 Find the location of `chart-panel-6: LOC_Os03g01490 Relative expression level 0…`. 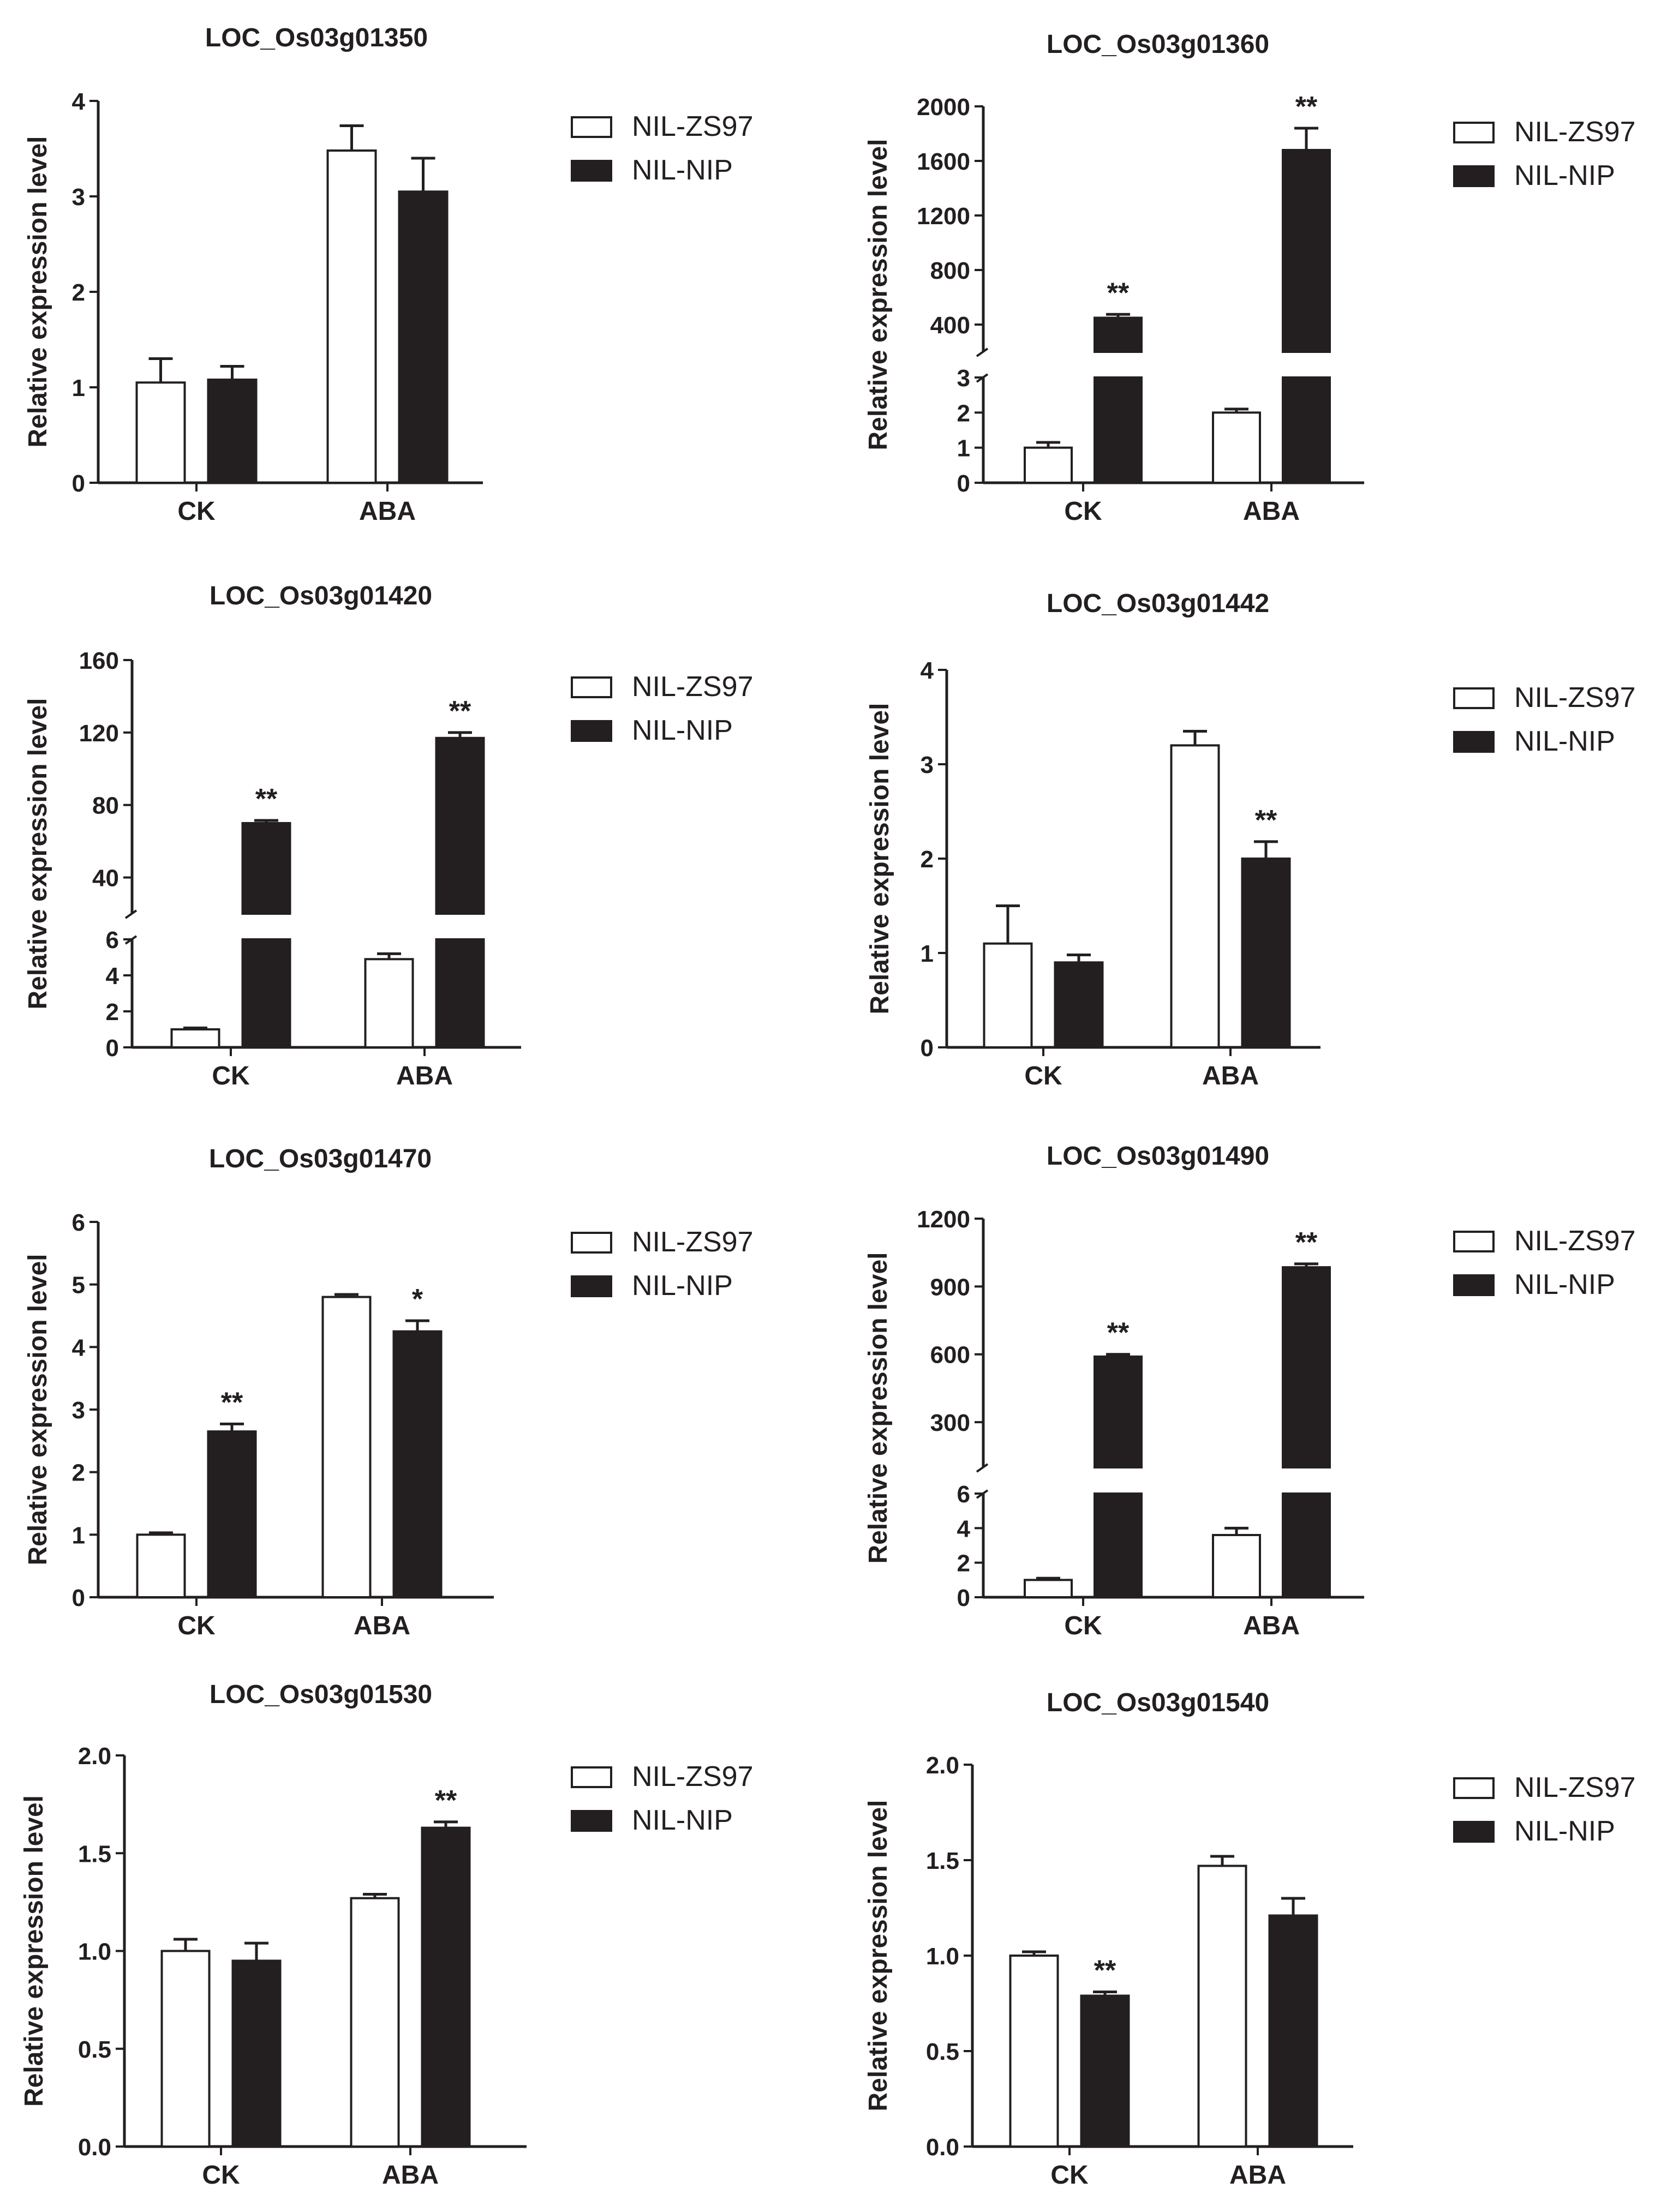

chart-panel-6: LOC_Os03g01490 Relative expression level 0… is located at coordinates (1250, 1391).